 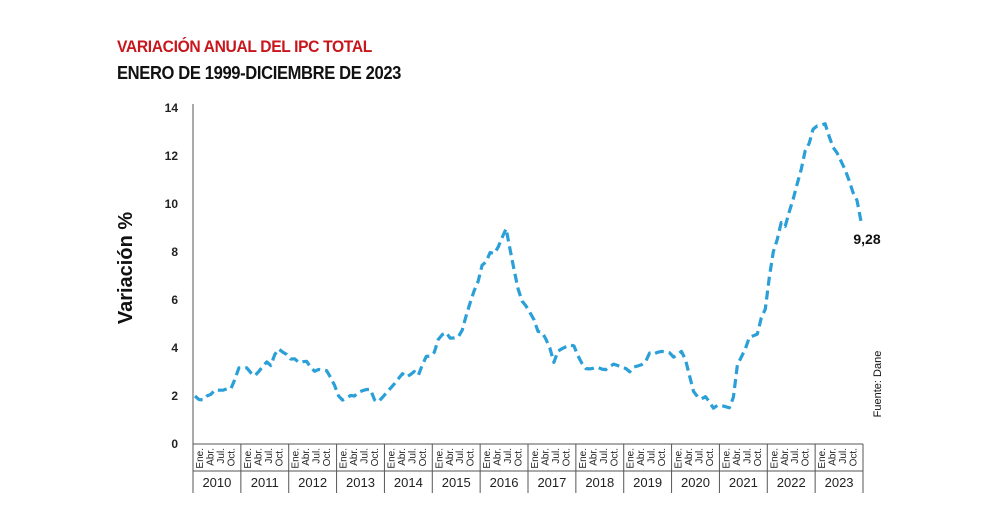 I want to click on source-note: Fuente: Dane, so click(x=878, y=384).